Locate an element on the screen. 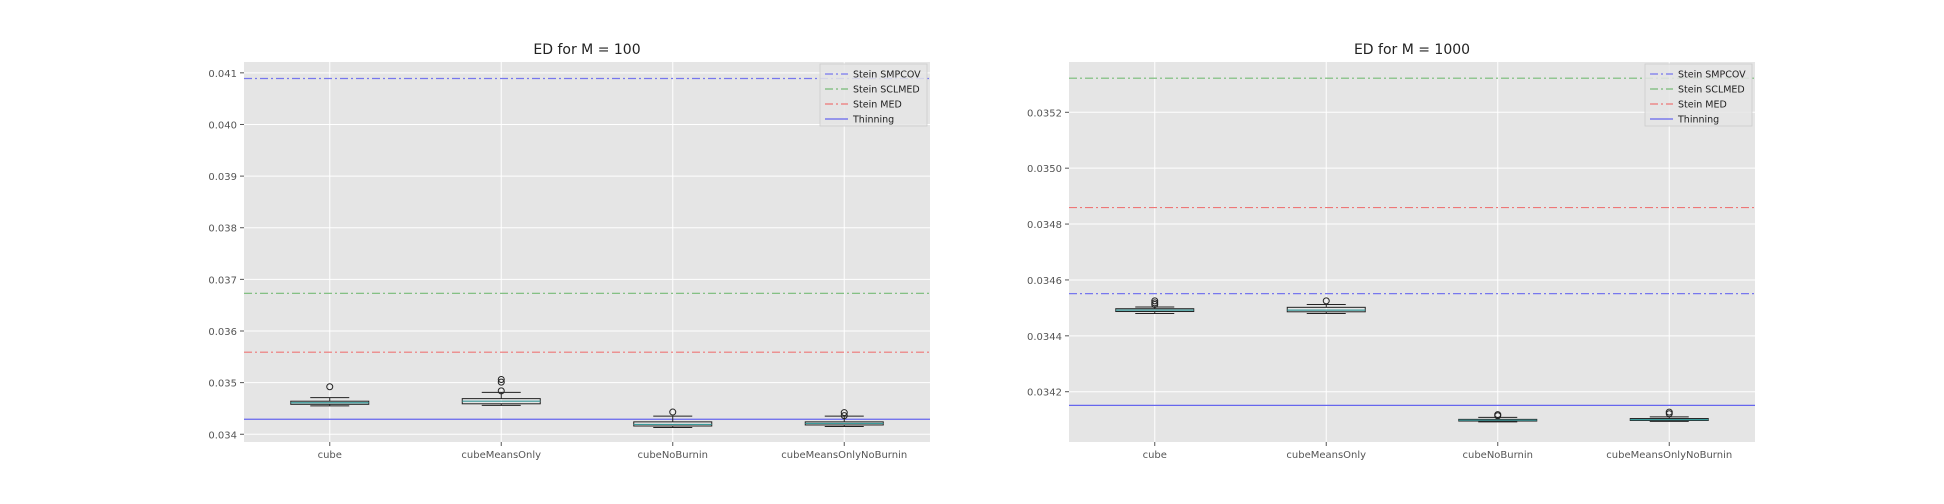  chart-title: ED for M = 100 is located at coordinates (586, 50).